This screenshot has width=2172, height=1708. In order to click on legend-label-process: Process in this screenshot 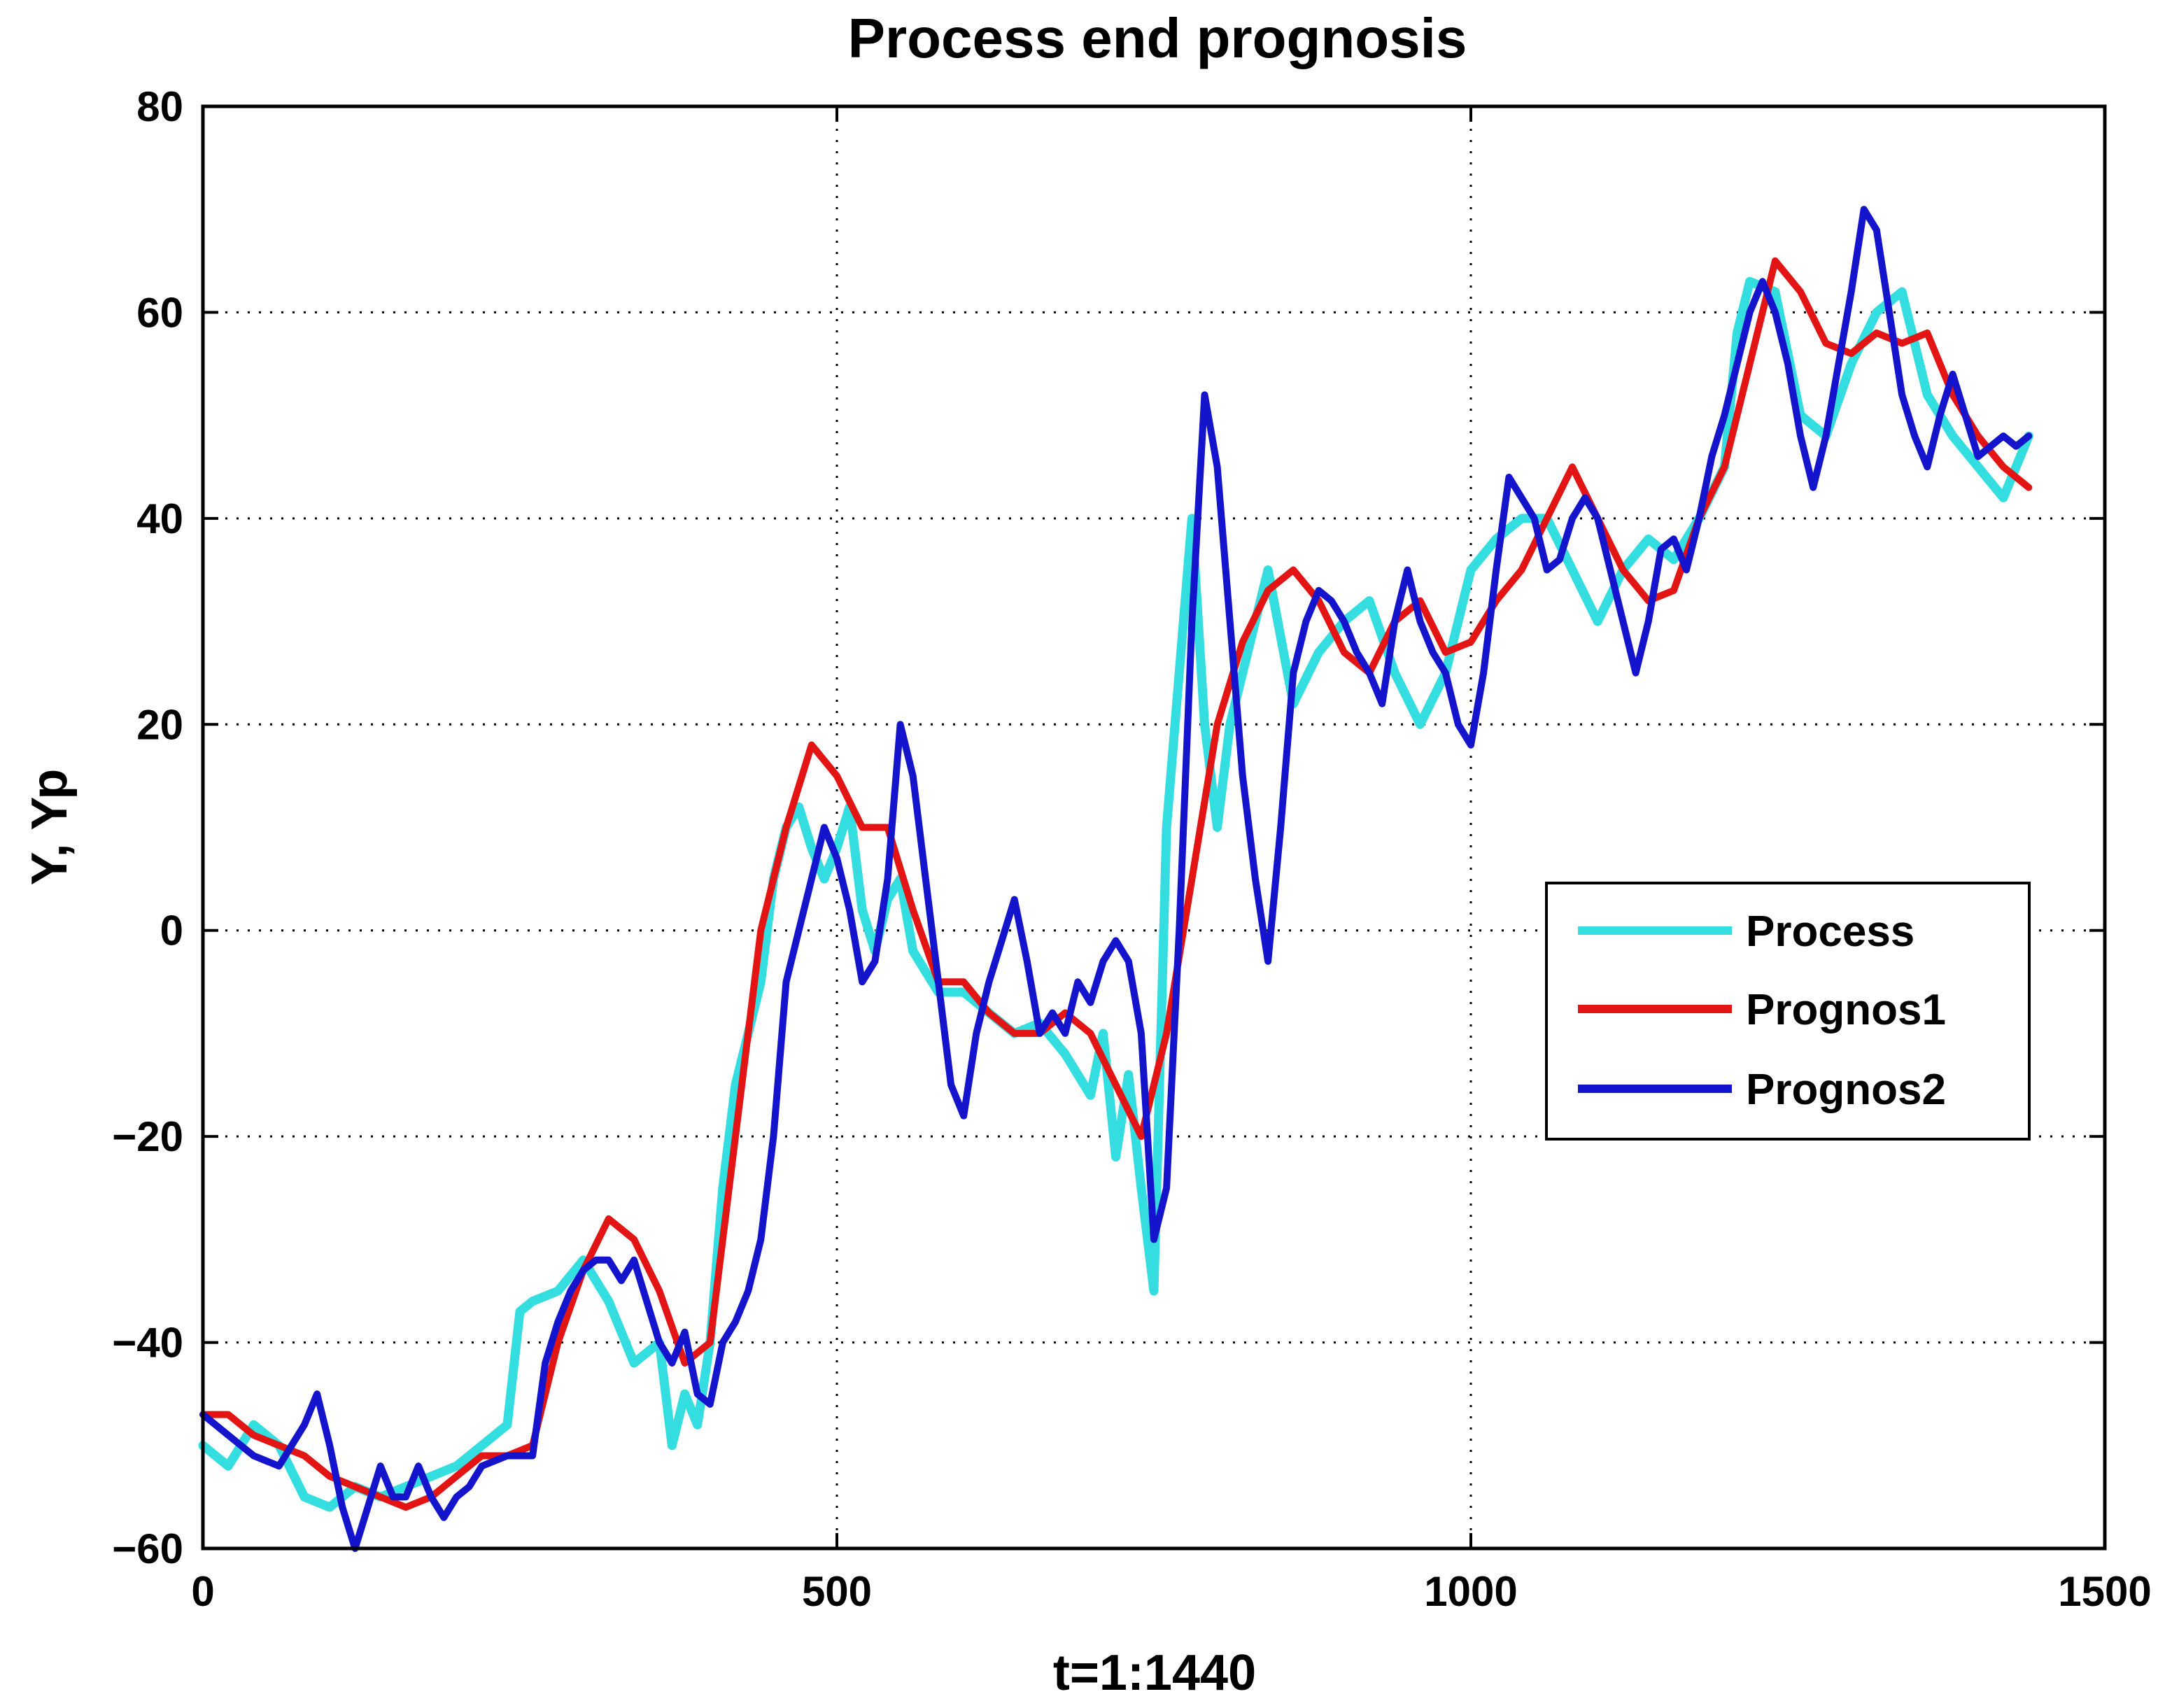, I will do `click(1830, 932)`.